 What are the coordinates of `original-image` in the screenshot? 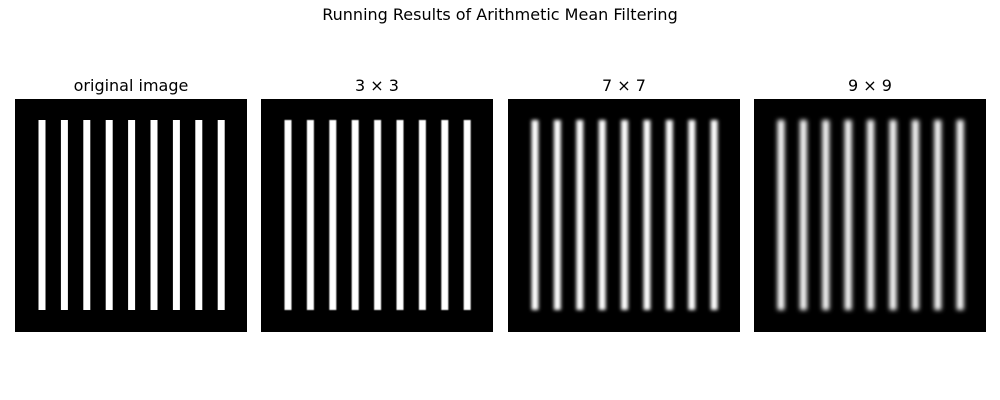 It's located at (131, 215).